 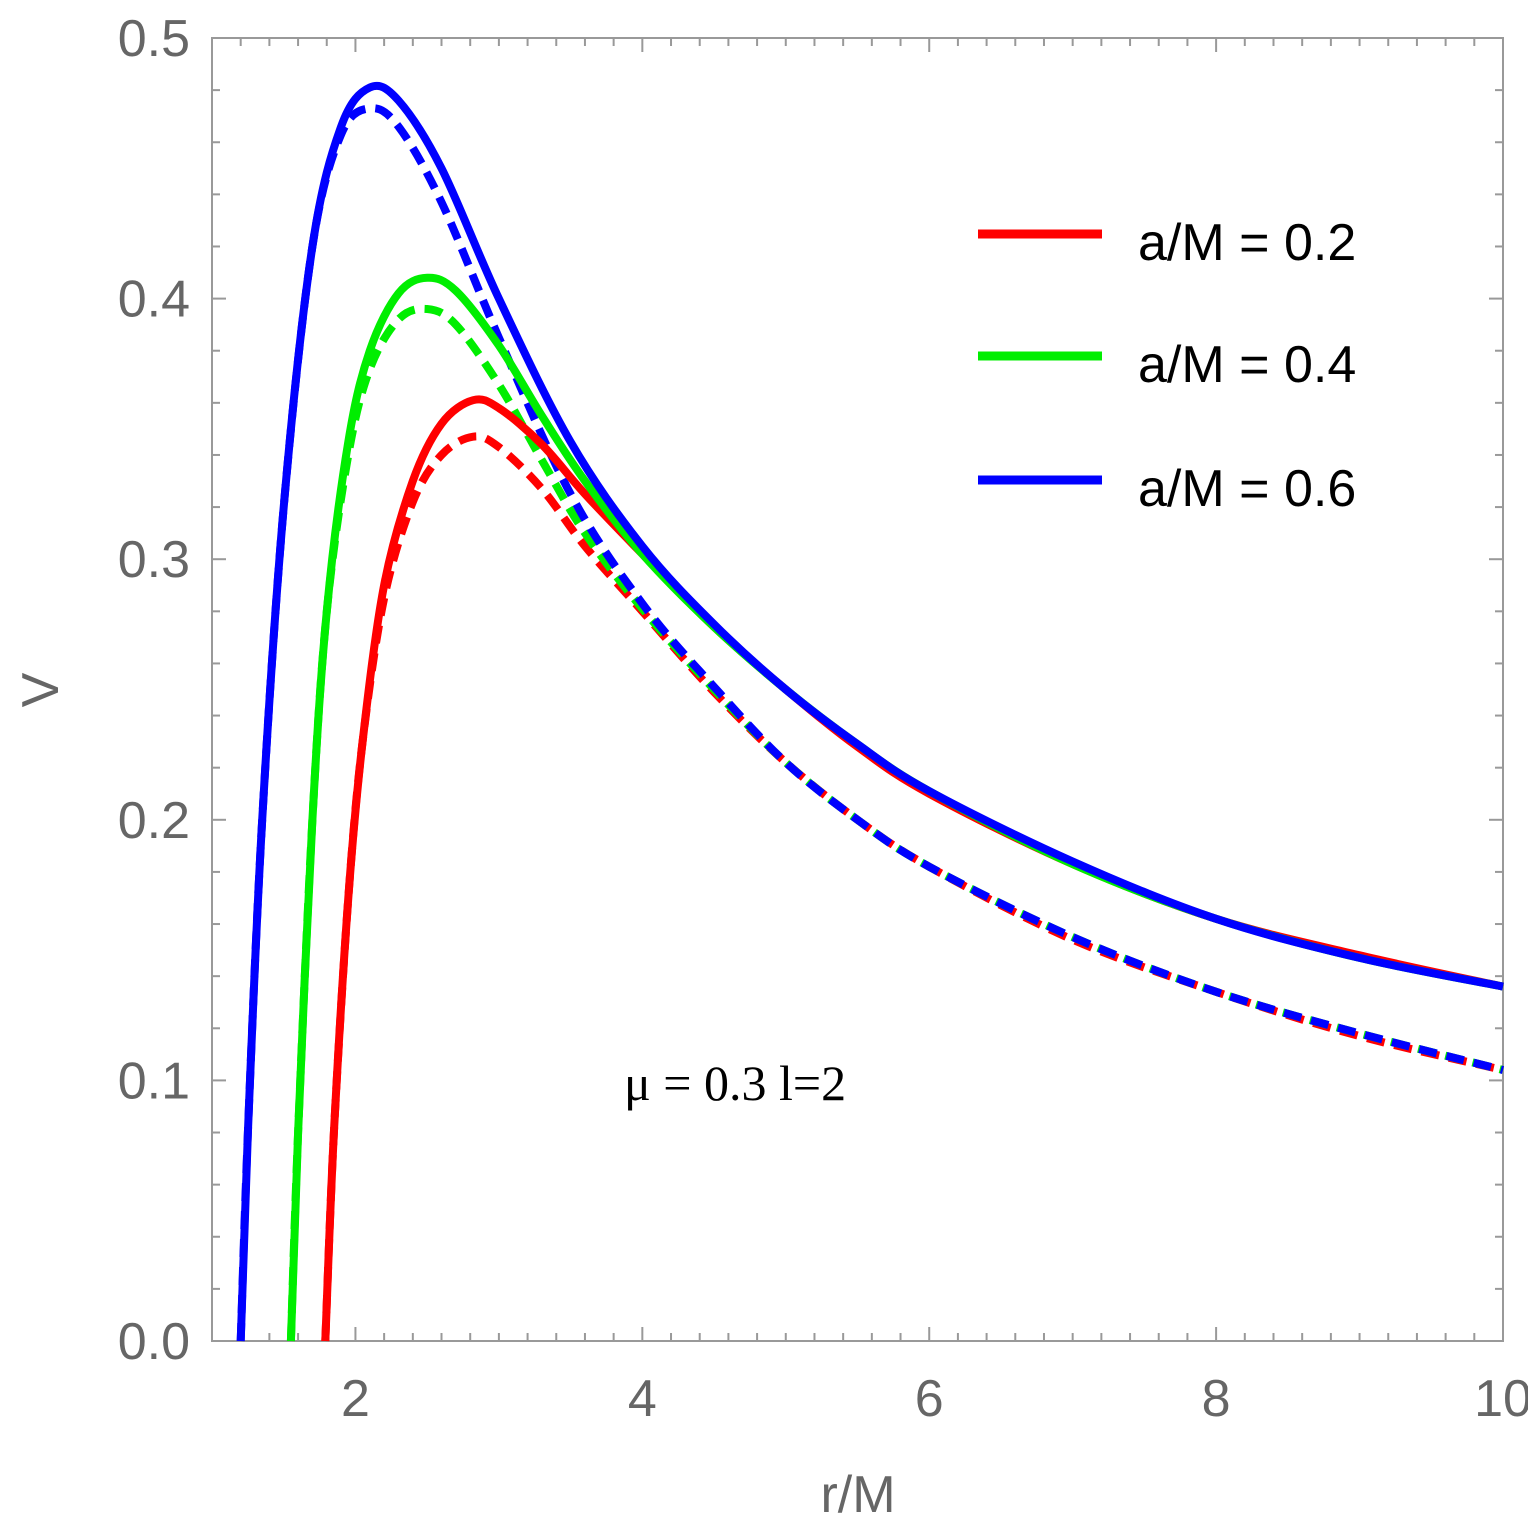 I want to click on x-axis-title: r/M, so click(x=857, y=1495).